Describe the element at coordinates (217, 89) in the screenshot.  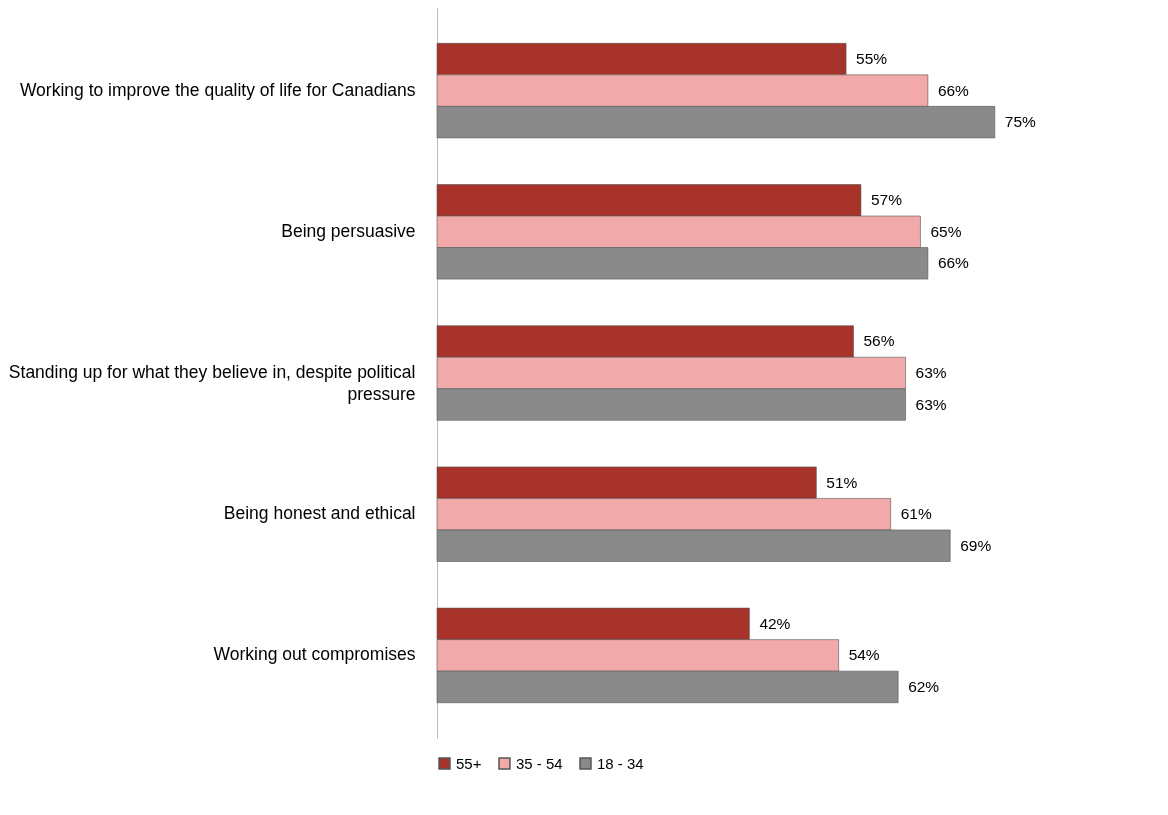
I see `y-tick-label: Working to improve the quality of life for Canadians` at that location.